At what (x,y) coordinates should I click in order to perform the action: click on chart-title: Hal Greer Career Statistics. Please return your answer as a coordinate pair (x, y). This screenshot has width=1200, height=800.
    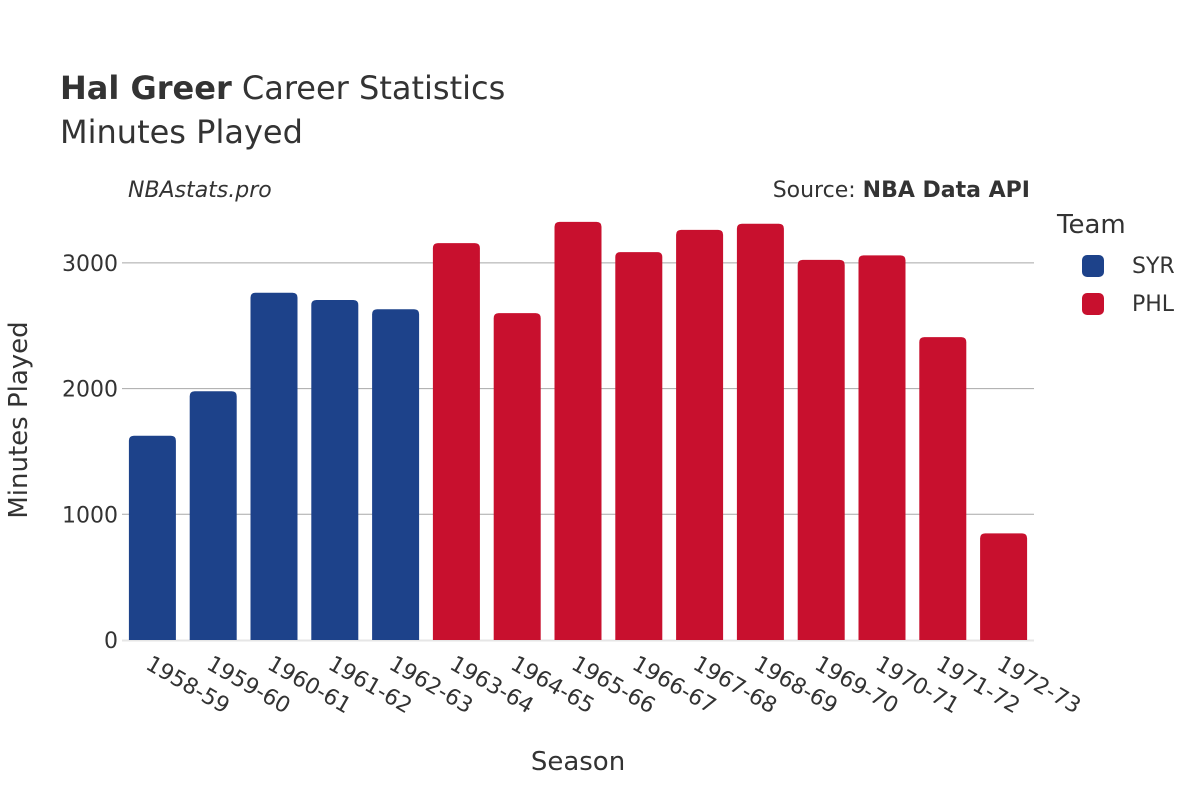
    Looking at the image, I should click on (282, 88).